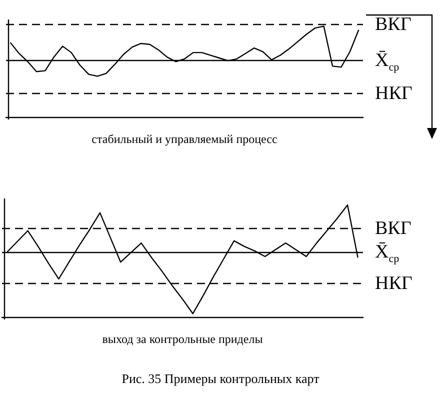  I want to click on x-axis-title: выход за контрольные приделы, so click(182, 339).